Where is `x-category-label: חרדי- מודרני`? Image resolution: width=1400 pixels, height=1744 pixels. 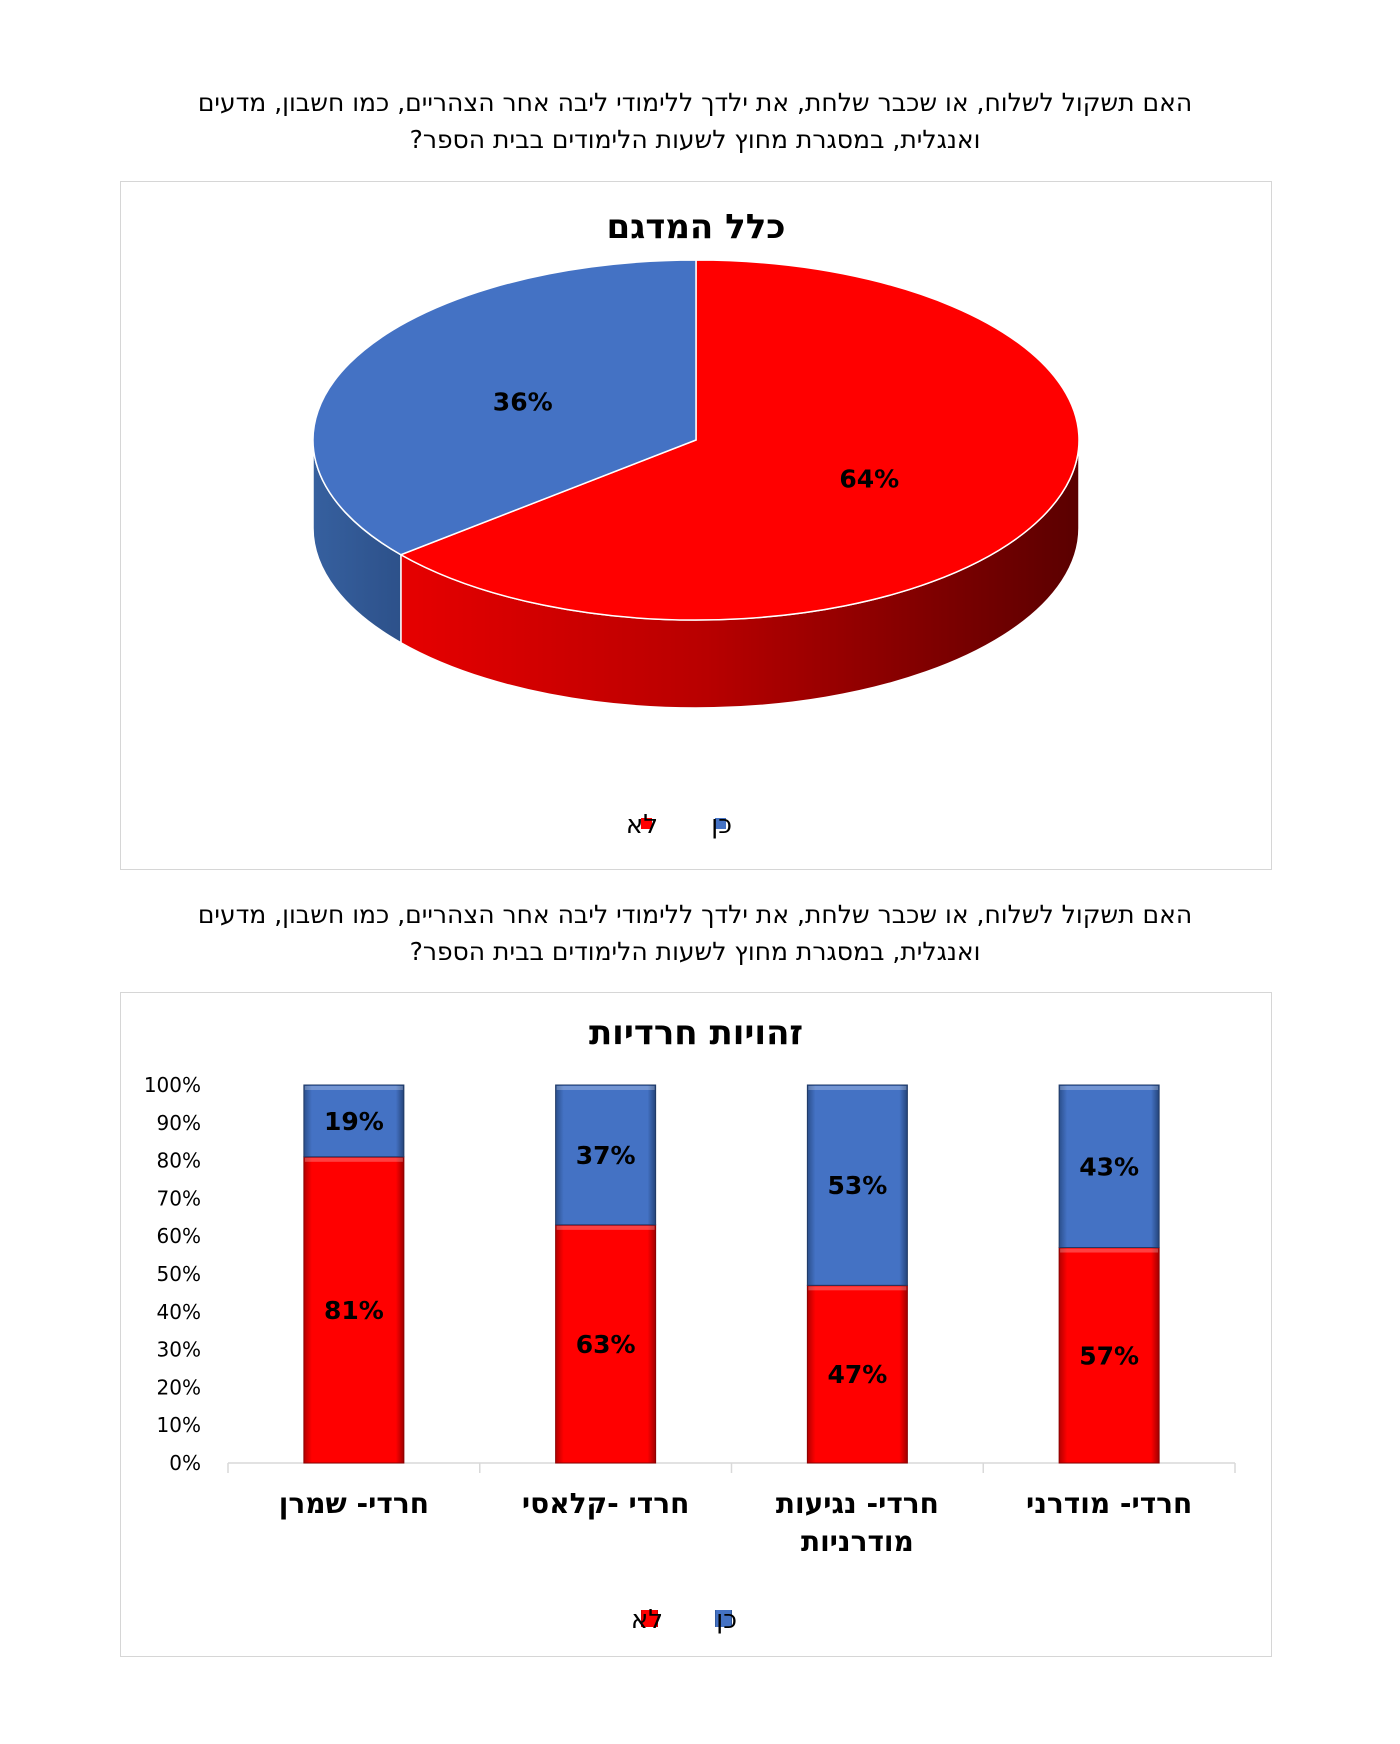 x-category-label: חרדי- מודרני is located at coordinates (1109, 1503).